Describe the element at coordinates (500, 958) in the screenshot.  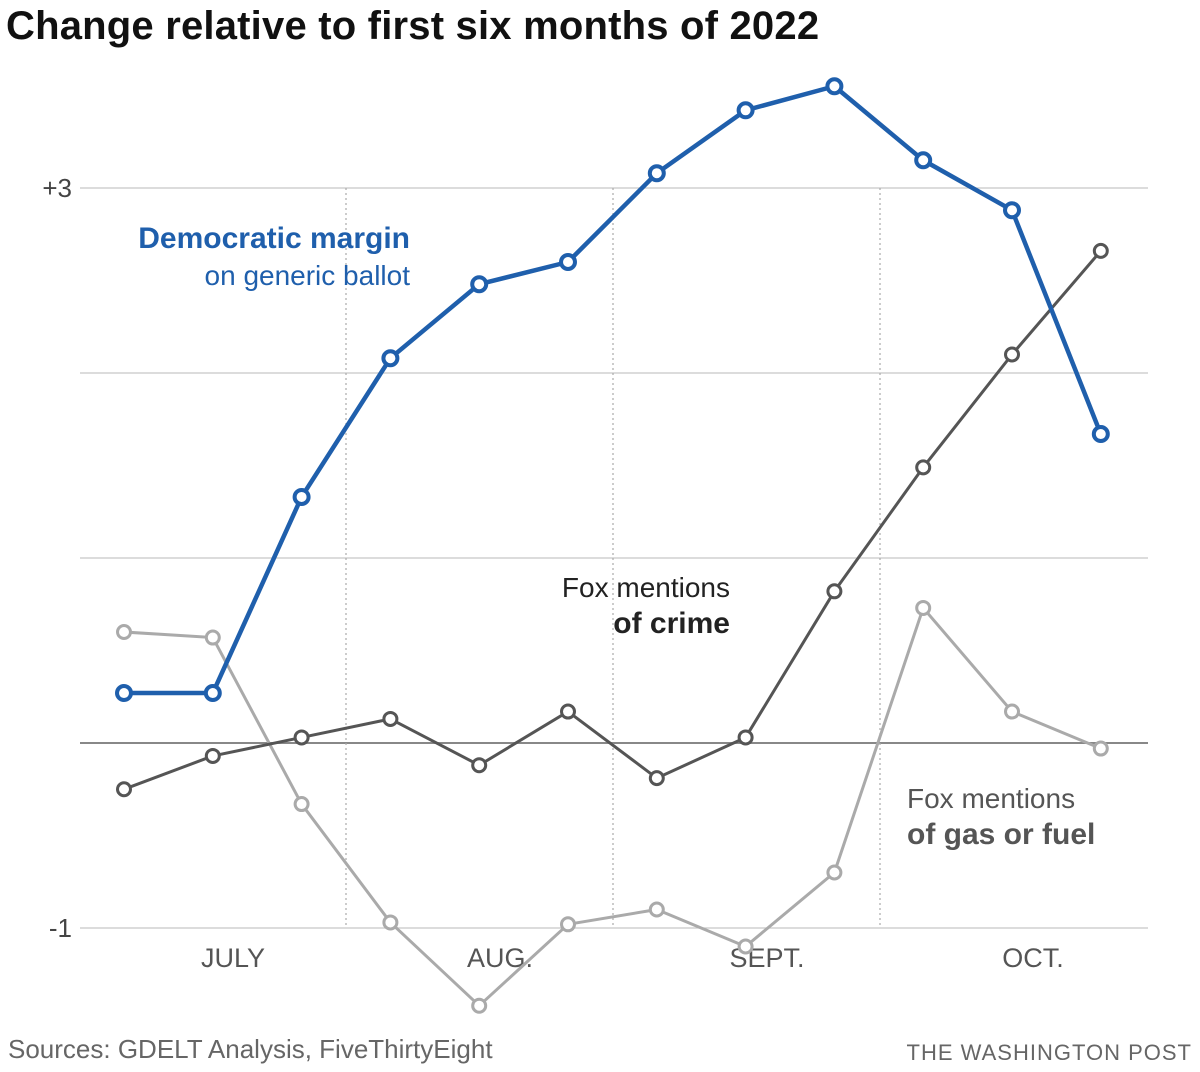
I see `x-tick-label: AUG.` at that location.